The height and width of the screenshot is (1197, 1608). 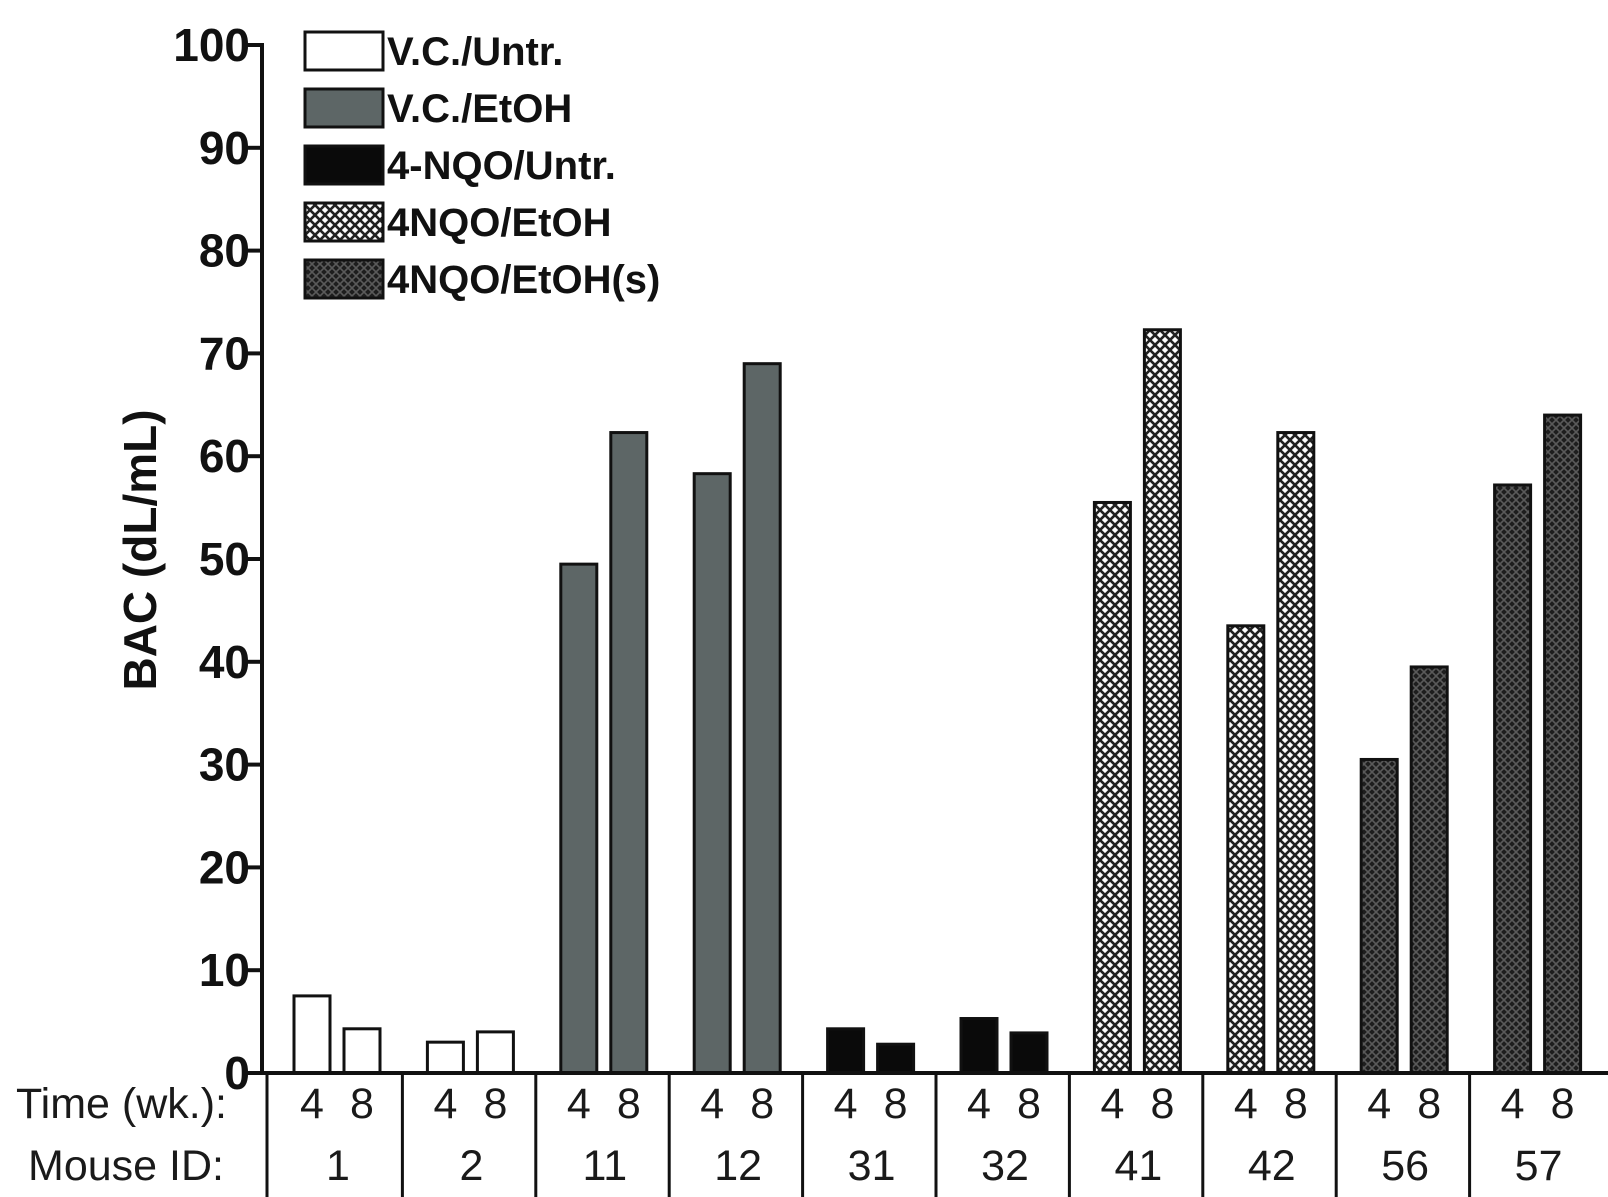 I want to click on y-tick-label: 10, so click(x=224, y=970).